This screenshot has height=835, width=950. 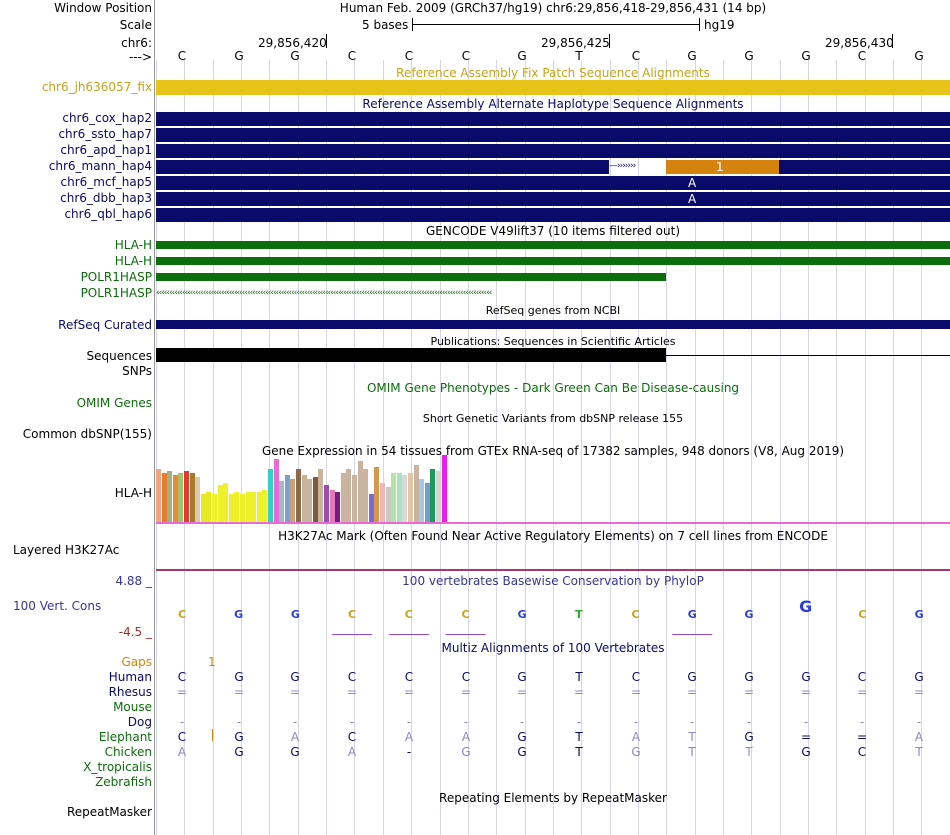 I want to click on publications-label: Sequences, so click(x=119, y=356).